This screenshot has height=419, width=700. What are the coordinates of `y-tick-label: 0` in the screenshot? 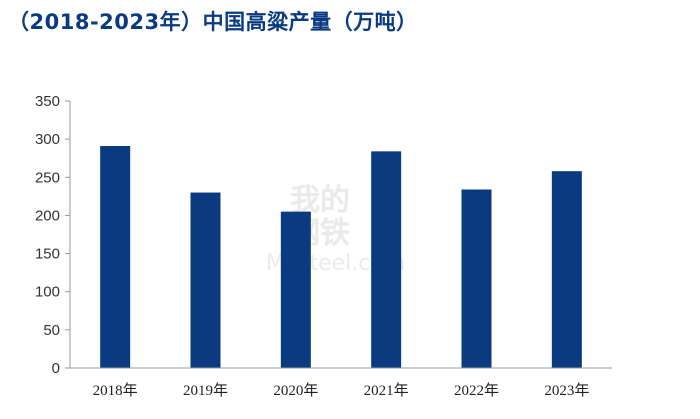 It's located at (56, 368).